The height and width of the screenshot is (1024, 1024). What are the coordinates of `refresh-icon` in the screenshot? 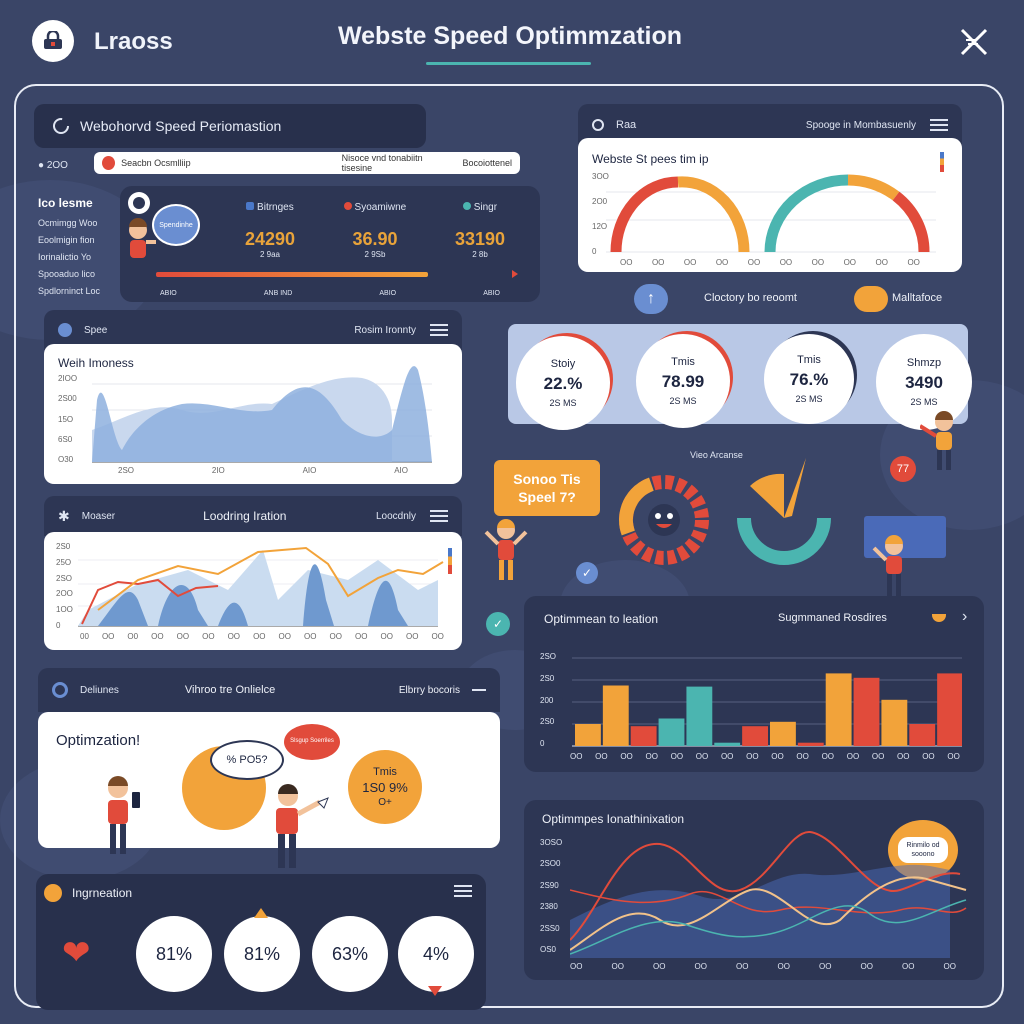 It's located at (61, 126).